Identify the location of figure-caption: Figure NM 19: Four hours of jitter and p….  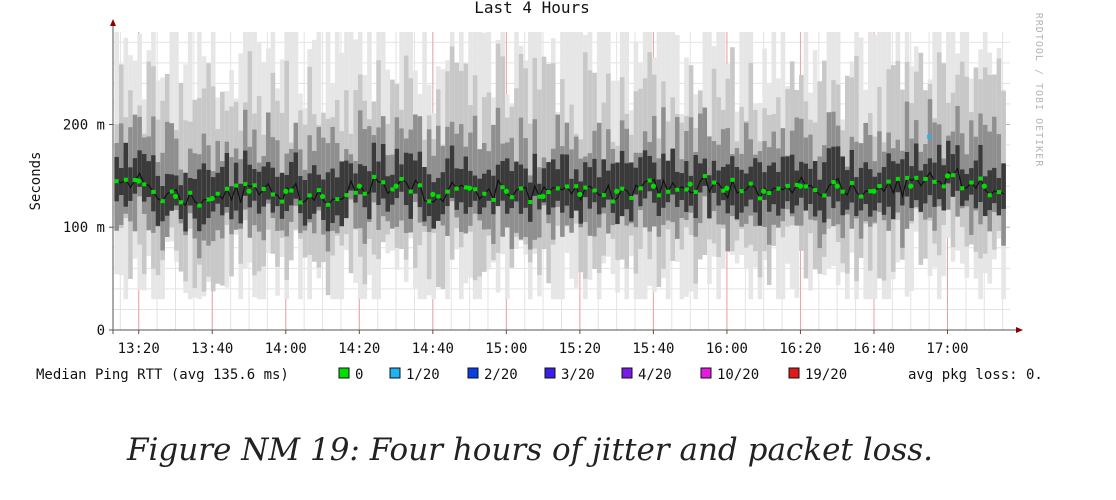
(530, 450).